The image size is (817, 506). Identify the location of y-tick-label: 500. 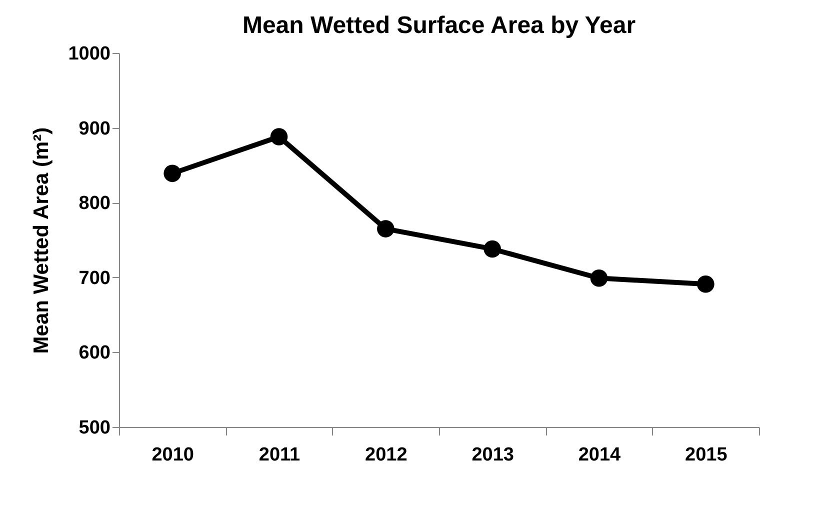
(94, 428).